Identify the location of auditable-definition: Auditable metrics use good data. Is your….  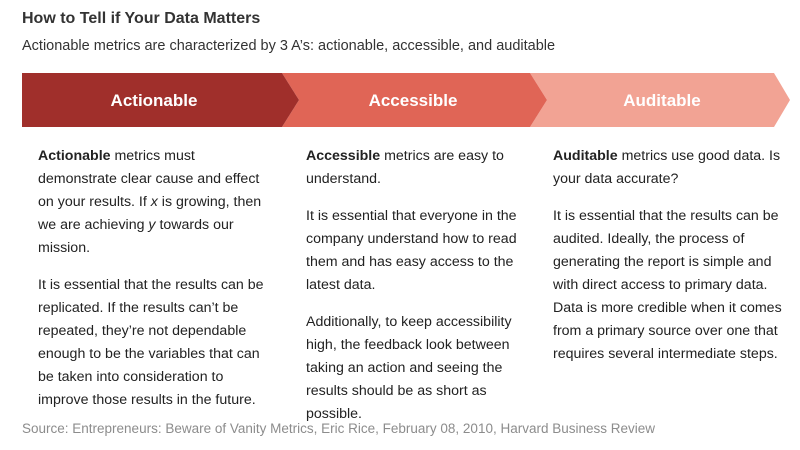
(668, 168).